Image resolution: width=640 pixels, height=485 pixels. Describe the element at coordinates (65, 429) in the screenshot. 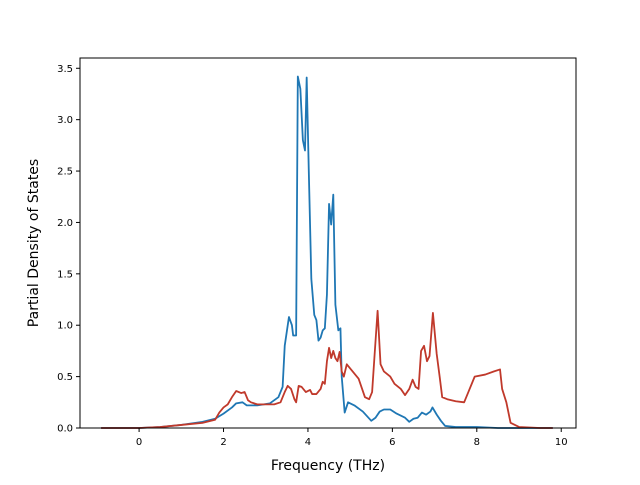

I see `y-tick-label: 0.0` at that location.